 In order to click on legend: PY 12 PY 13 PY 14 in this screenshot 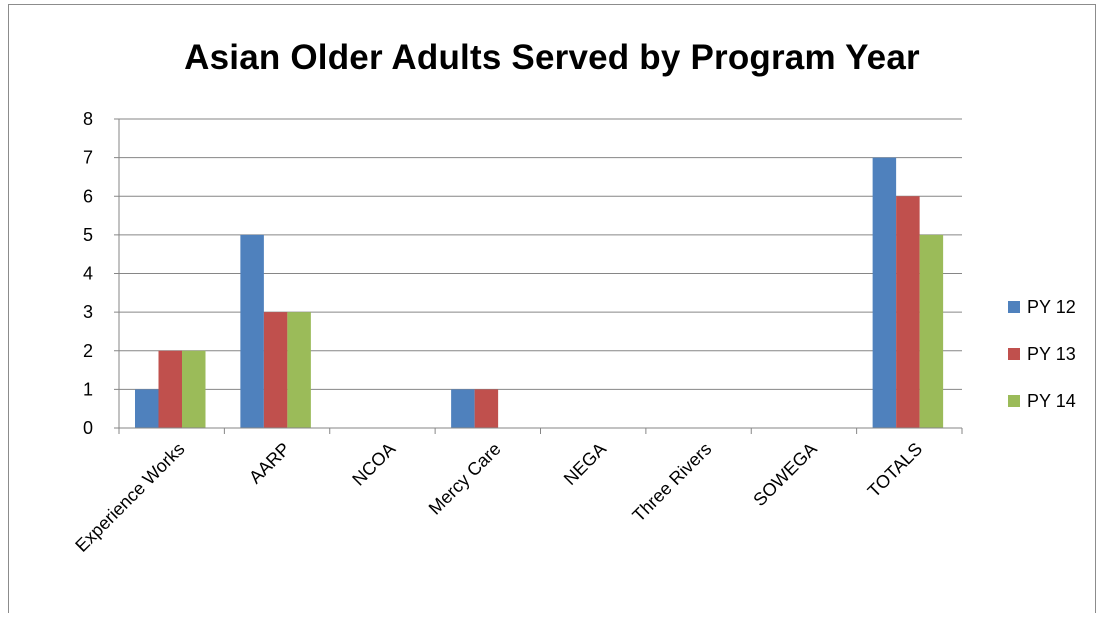, I will do `click(1042, 354)`.